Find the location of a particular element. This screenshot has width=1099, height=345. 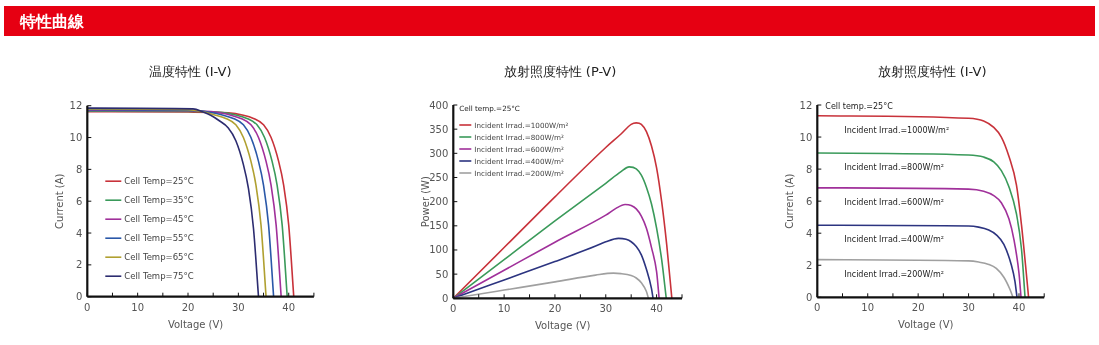

chart-title: 温度特性 (I-V) is located at coordinates (190, 71).